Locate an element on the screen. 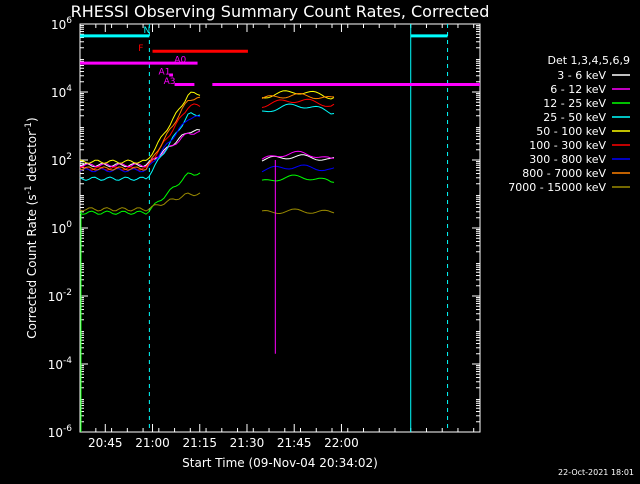 The height and width of the screenshot is (484, 640). legend-label: 7000 - 15000 keV is located at coordinates (557, 187).